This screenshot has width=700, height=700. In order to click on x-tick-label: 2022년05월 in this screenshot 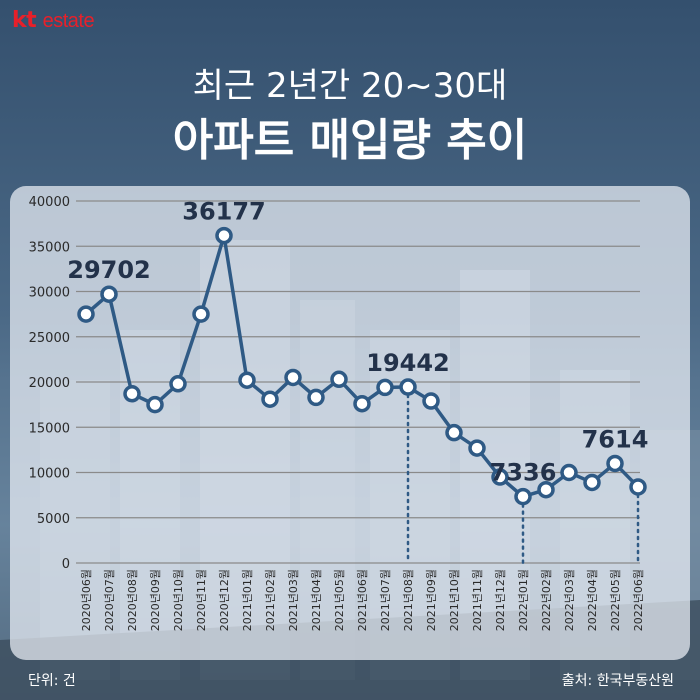, I will do `click(615, 600)`.